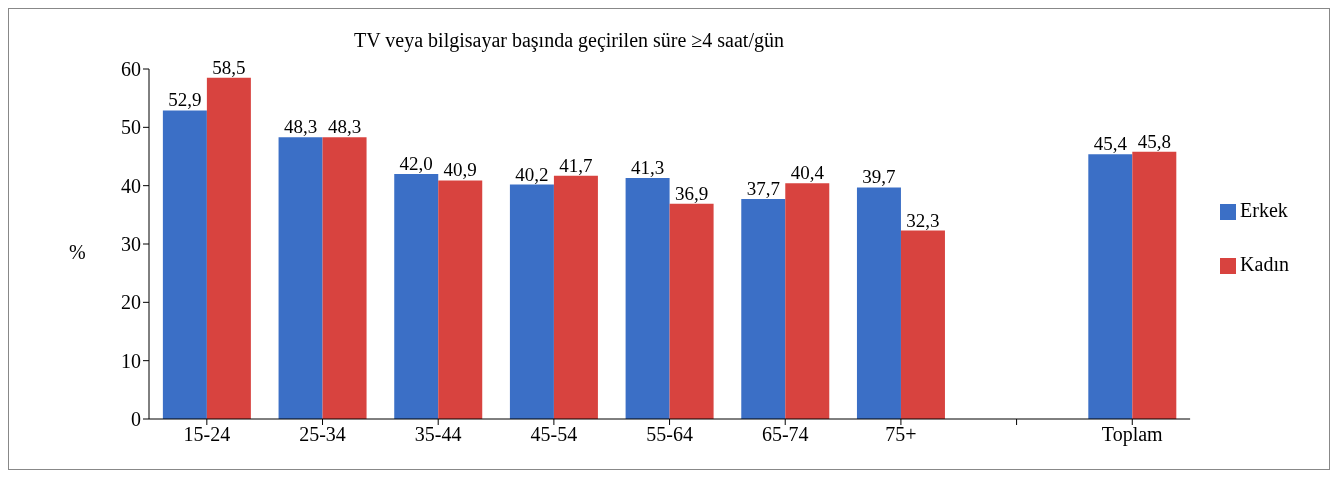 This screenshot has width=1338, height=479. I want to click on data-label: 32,3, so click(923, 220).